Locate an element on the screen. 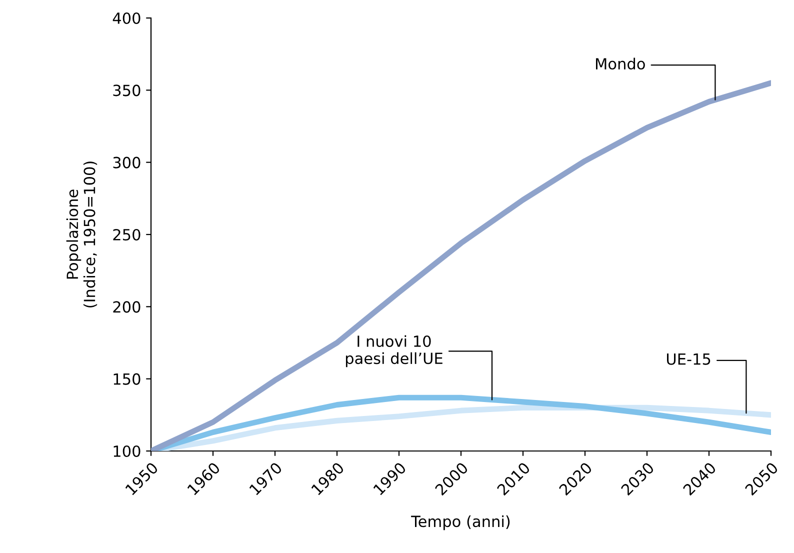 This screenshot has width=794, height=553. y-tick-label: 100 is located at coordinates (127, 451).